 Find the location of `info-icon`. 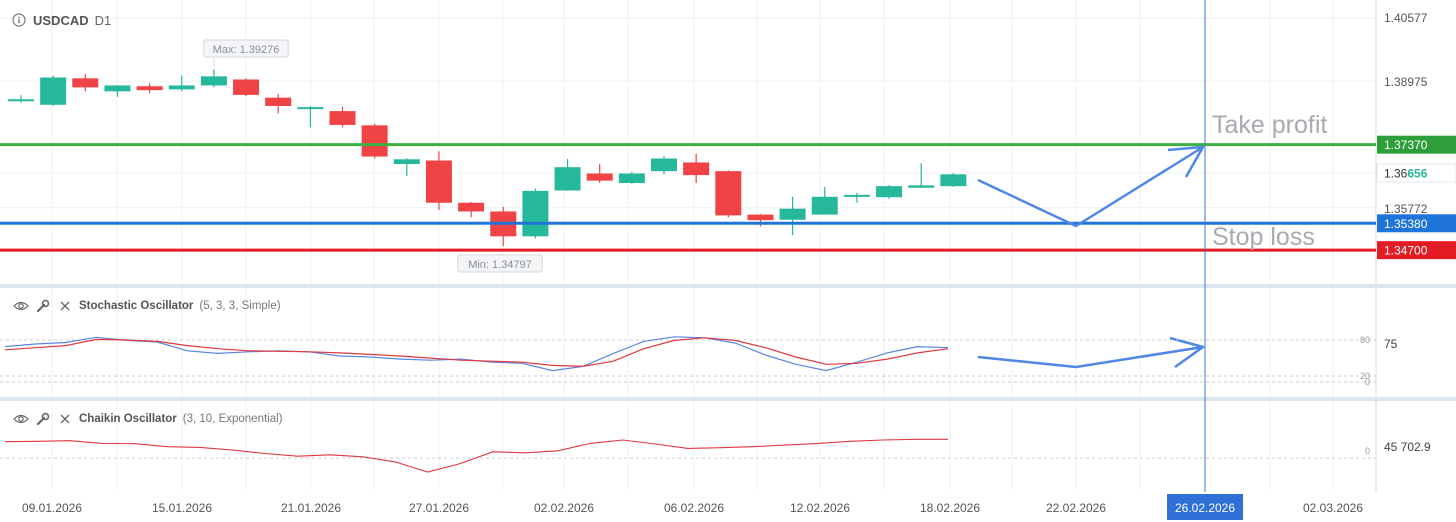

info-icon is located at coordinates (19, 20).